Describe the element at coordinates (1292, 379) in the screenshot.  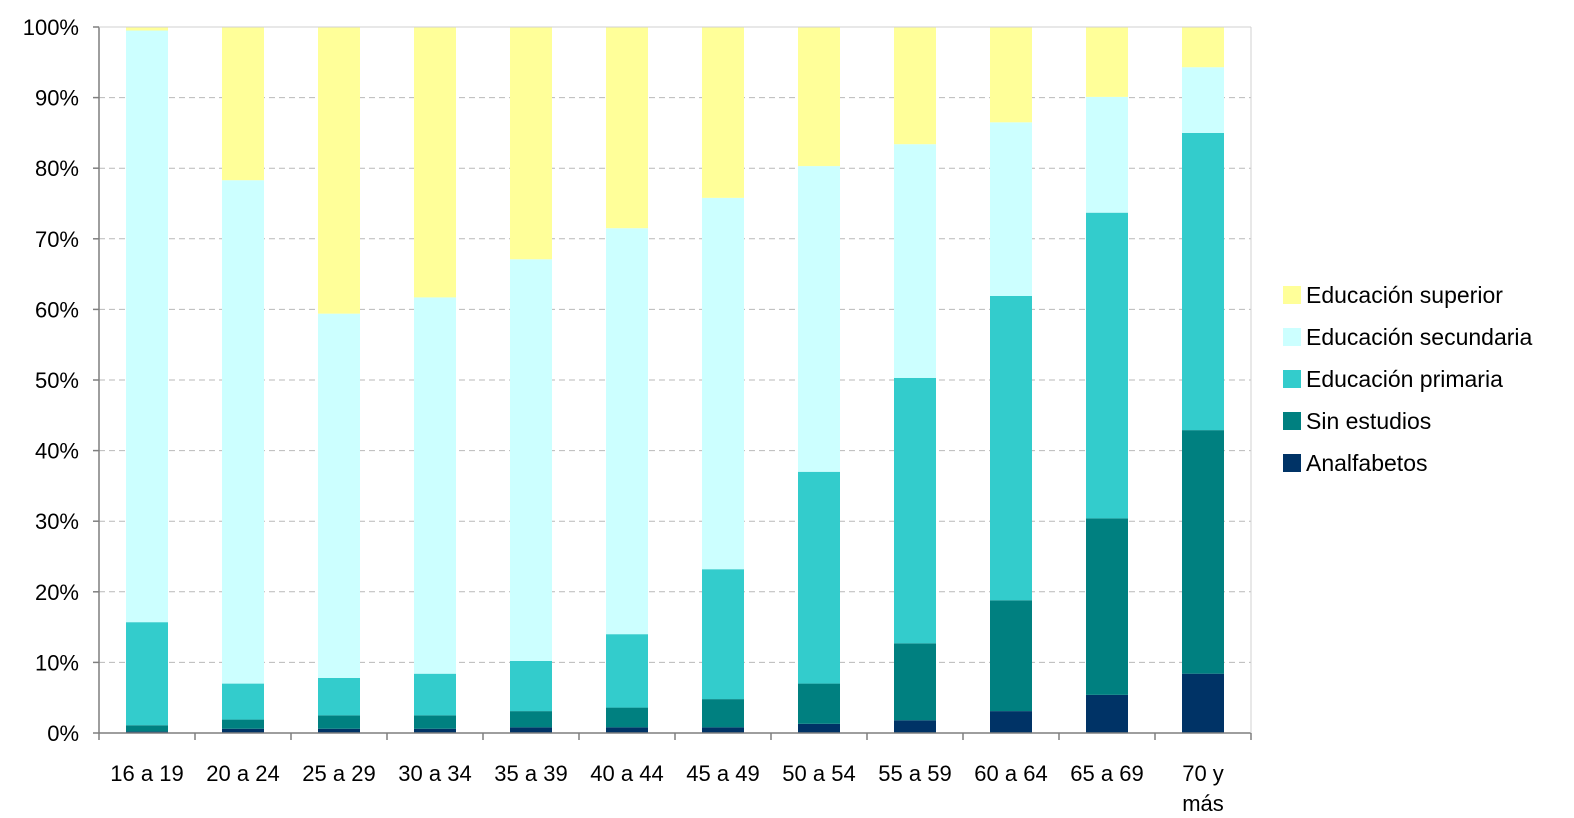
I see `legend-swatch-educaci-n-primaria` at that location.